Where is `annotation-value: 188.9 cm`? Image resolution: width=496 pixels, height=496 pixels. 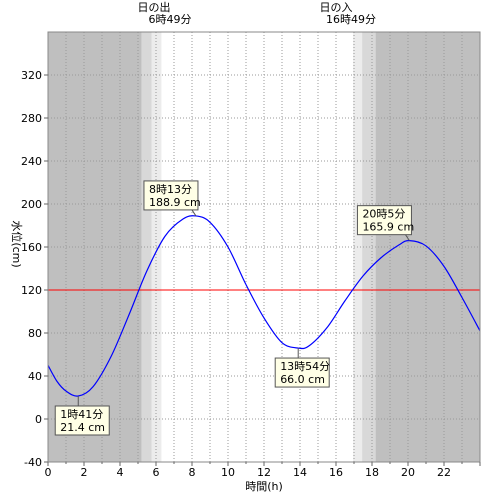
annotation-value: 188.9 cm is located at coordinates (175, 202).